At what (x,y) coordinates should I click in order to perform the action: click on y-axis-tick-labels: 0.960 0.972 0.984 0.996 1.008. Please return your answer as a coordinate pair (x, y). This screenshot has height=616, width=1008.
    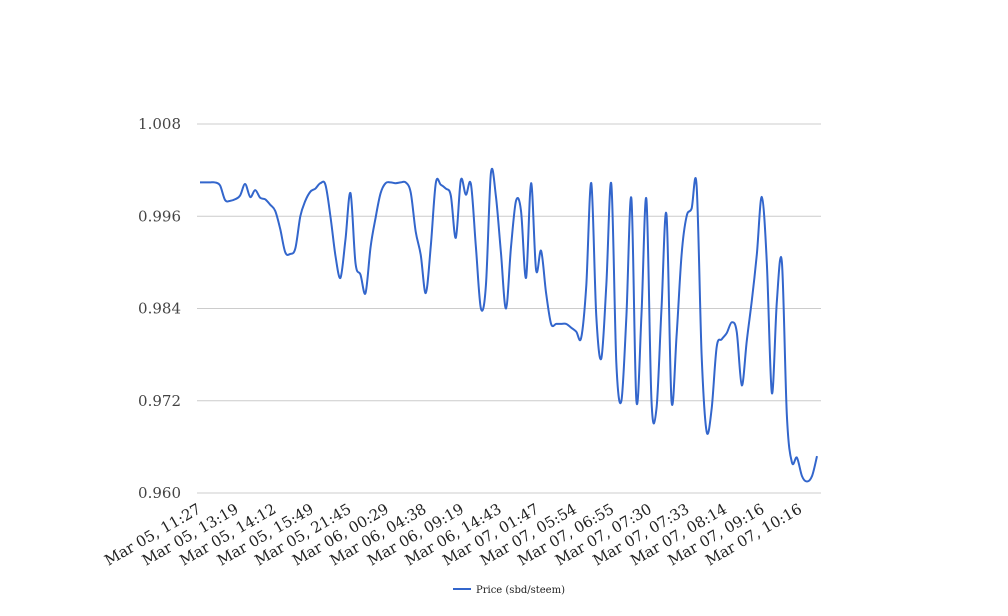
    Looking at the image, I should click on (159, 308).